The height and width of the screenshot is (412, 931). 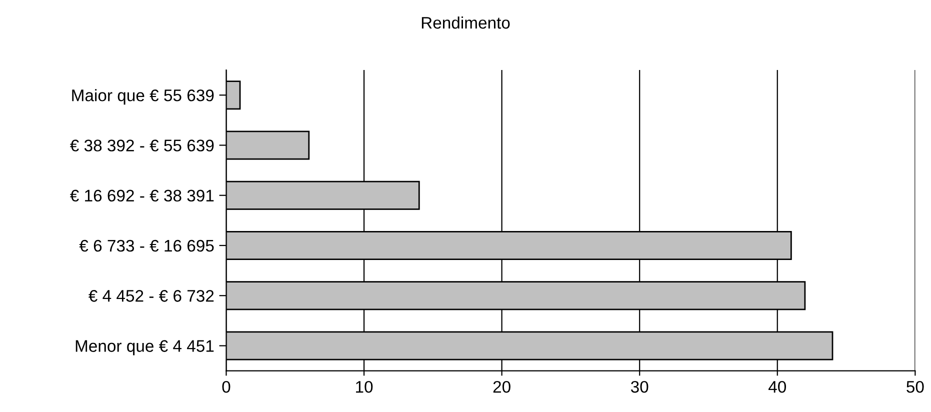 What do you see at coordinates (146, 246) in the screenshot?
I see `y-tick-label: € 6 733 - € 16 695` at bounding box center [146, 246].